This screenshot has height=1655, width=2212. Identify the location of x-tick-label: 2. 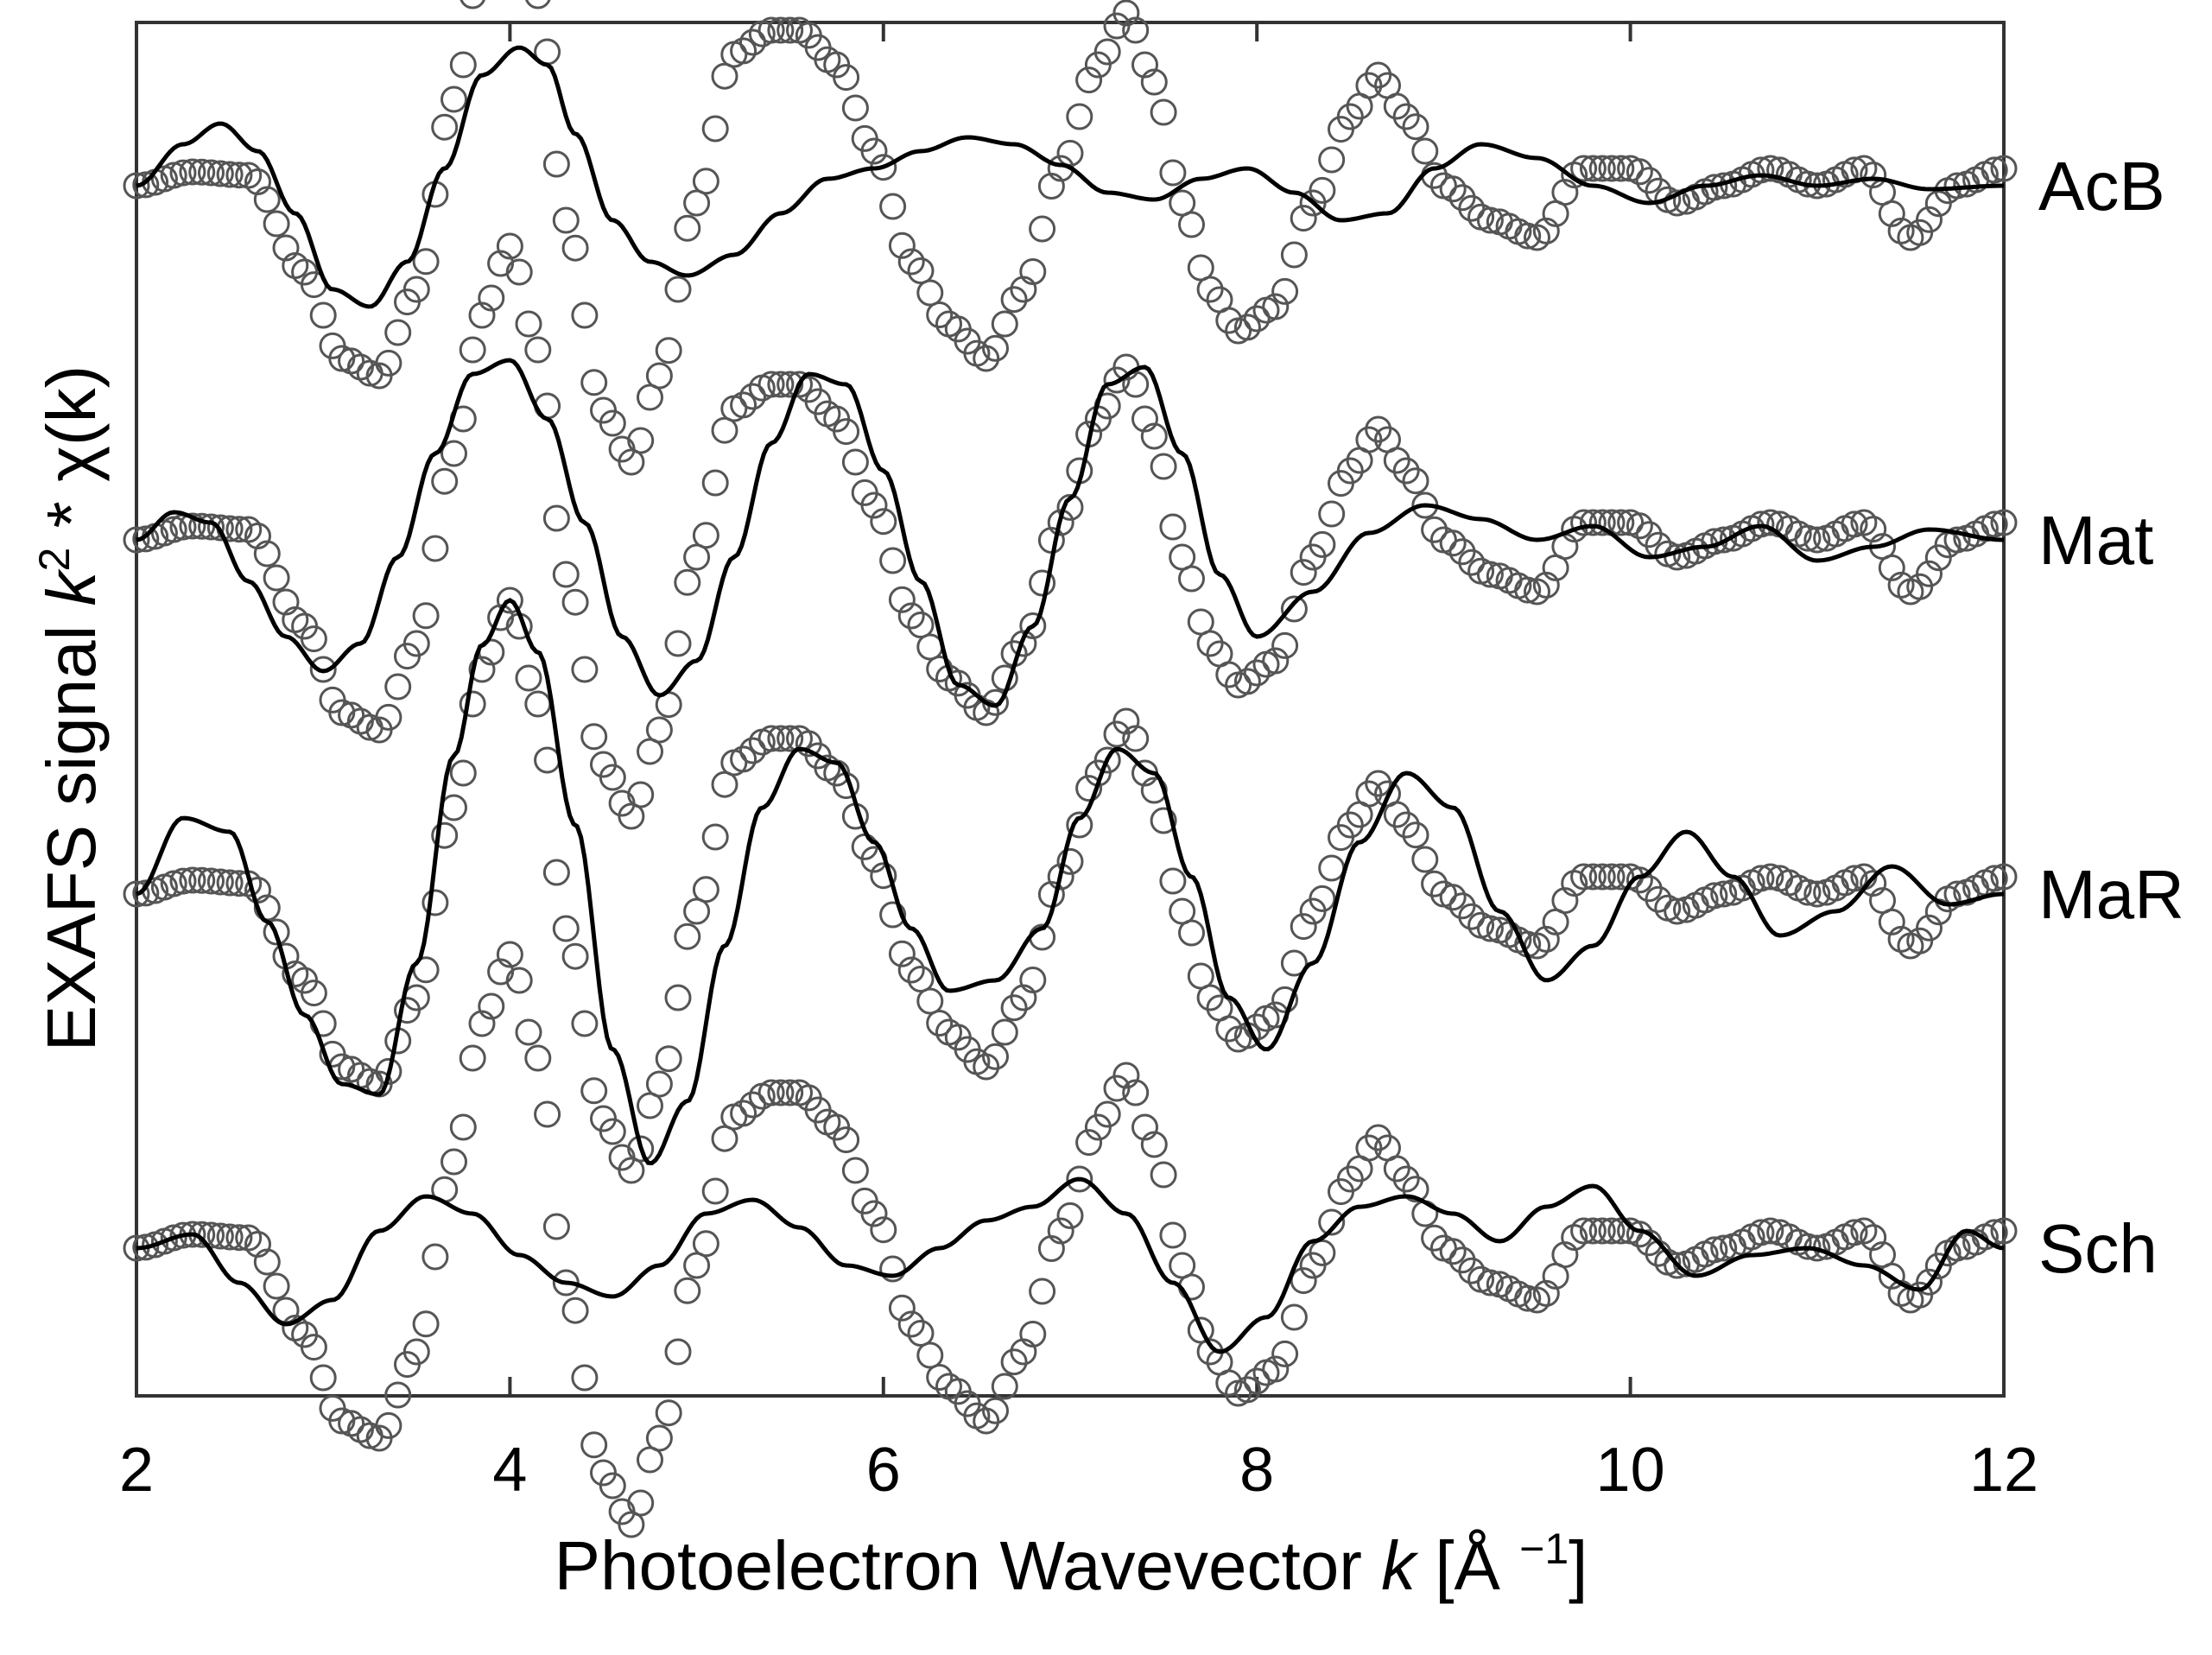
(136, 1471).